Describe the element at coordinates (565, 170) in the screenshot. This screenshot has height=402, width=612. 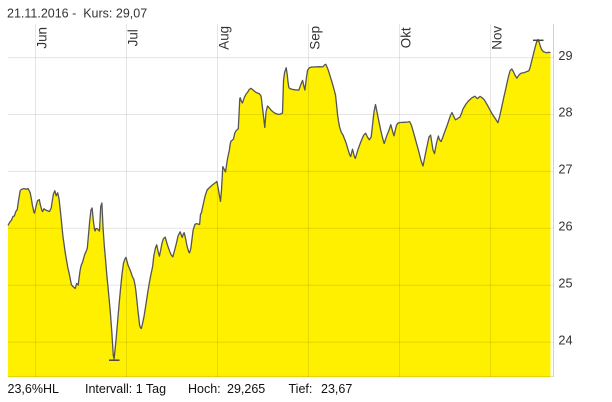
I see `svg-text: 27` at that location.